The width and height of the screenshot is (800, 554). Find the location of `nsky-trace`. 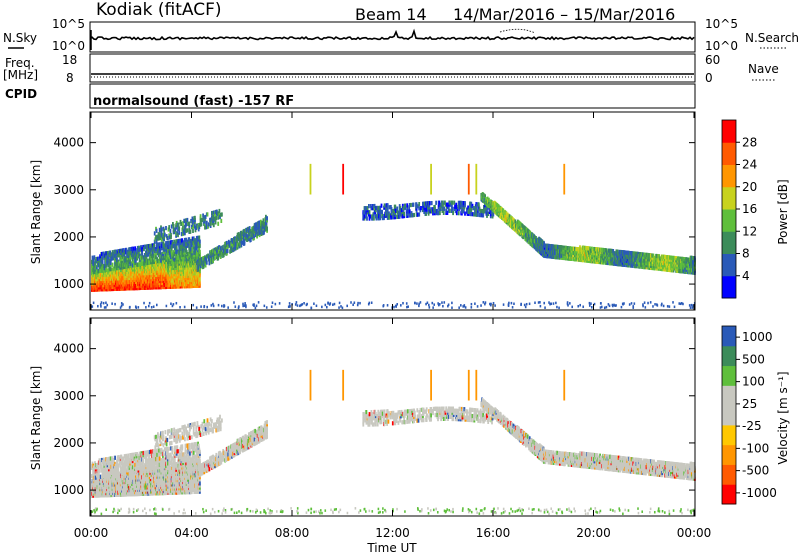

nsky-trace is located at coordinates (392, 34).